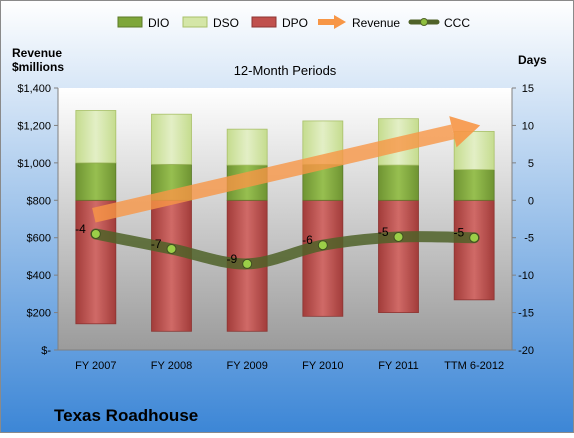 This screenshot has width=574, height=438. I want to click on left-axis-tick-label: $600, so click(39, 239).